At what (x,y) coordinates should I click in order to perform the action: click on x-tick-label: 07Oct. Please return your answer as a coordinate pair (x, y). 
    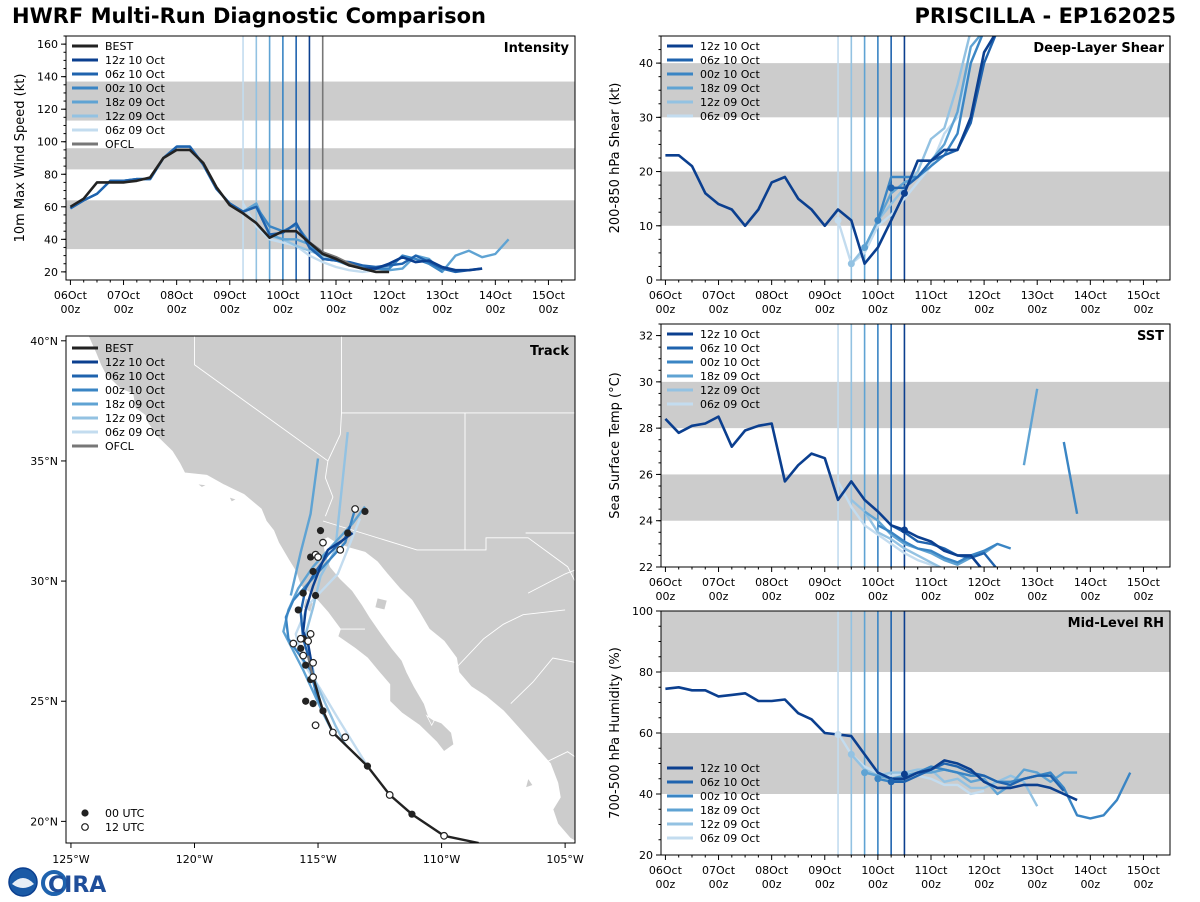
    Looking at the image, I should click on (124, 295).